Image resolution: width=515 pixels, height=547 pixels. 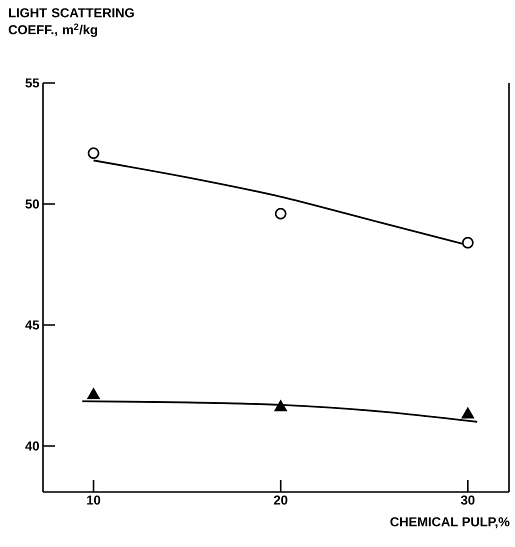 What do you see at coordinates (467, 500) in the screenshot?
I see `x-tick-label: 30` at bounding box center [467, 500].